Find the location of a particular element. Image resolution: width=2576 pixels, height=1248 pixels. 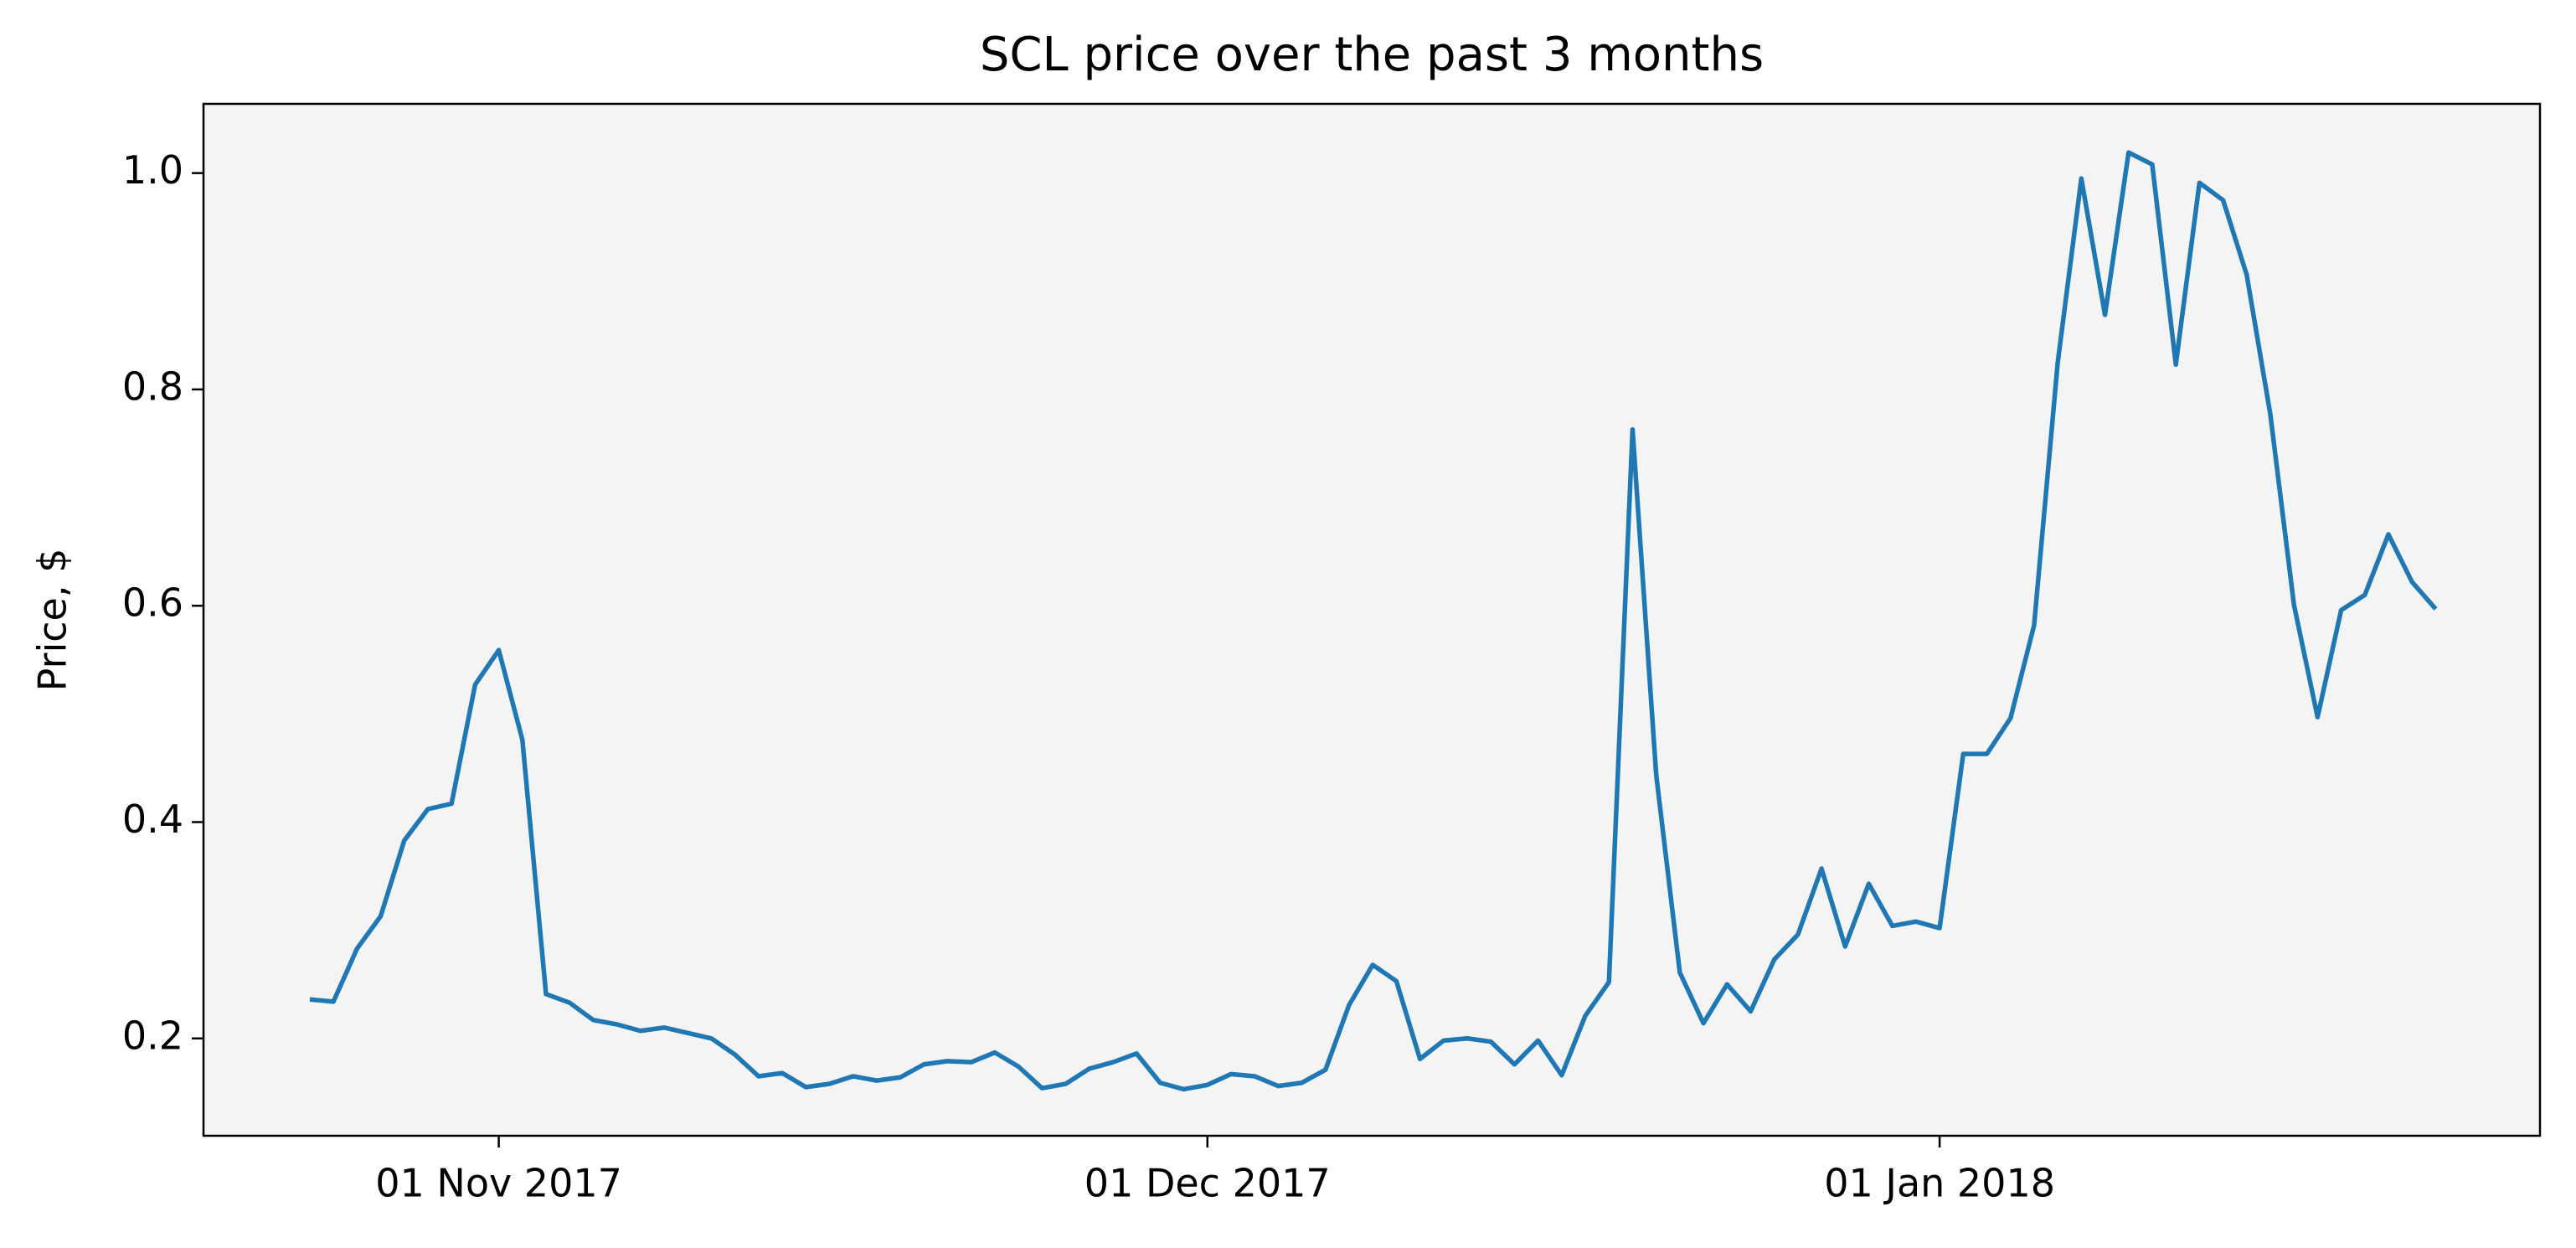

y-tick-label: 1.0 is located at coordinates (152, 170).